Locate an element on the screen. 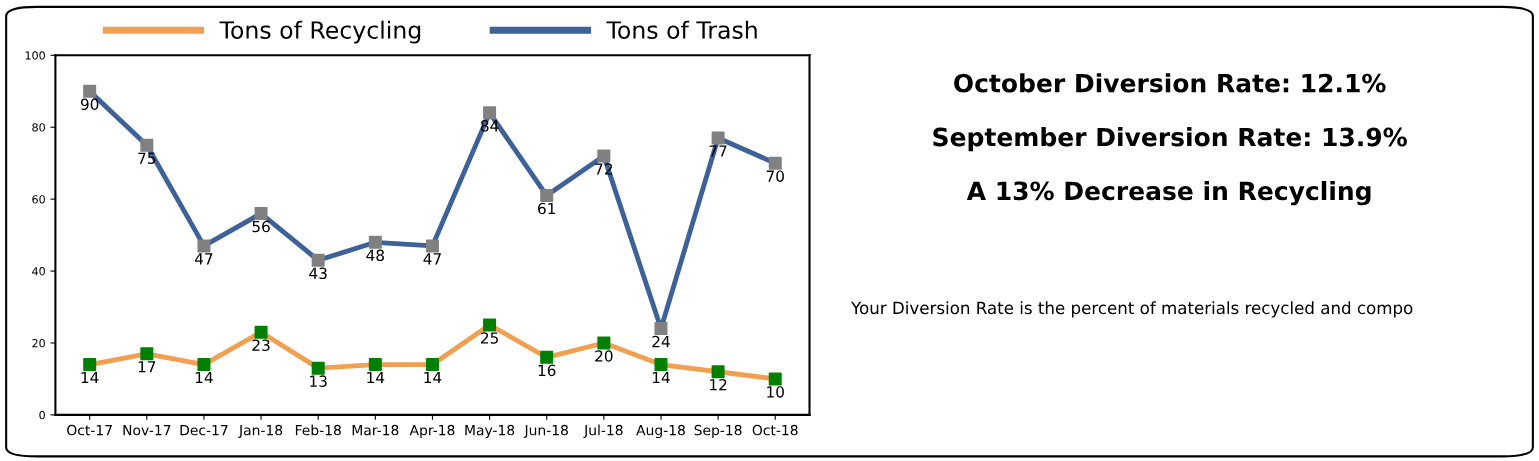 This screenshot has height=461, width=1539. data-label: 20 is located at coordinates (604, 356).